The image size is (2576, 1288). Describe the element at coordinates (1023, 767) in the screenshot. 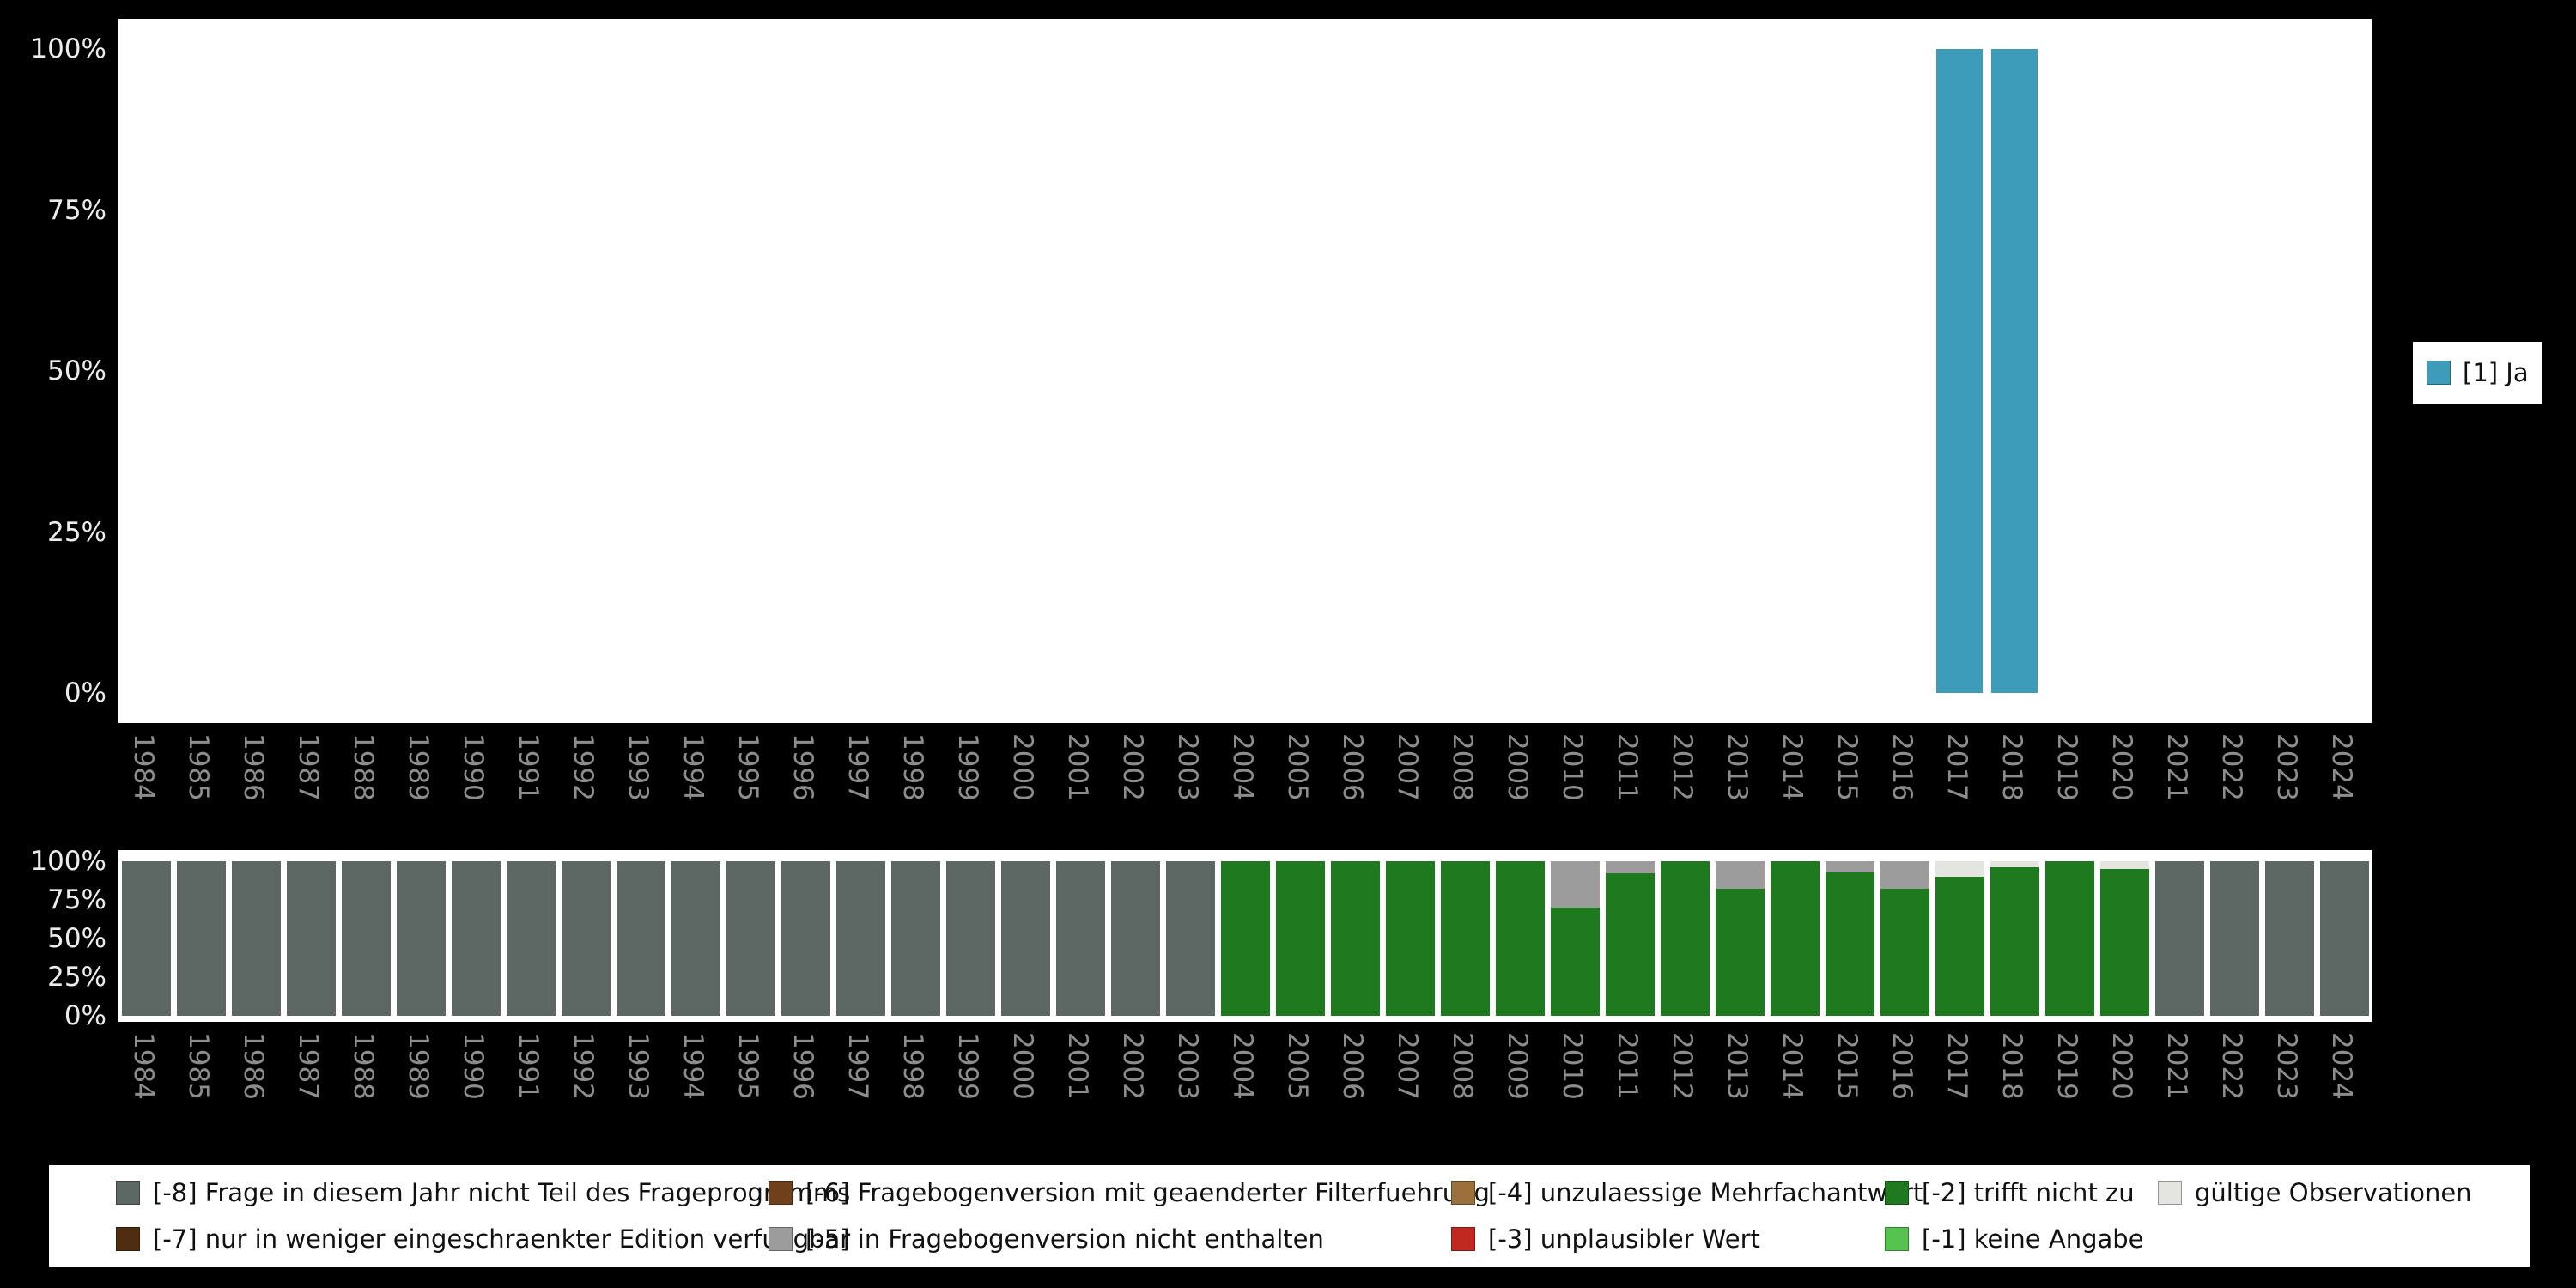

I see `top-x-tick-label: 2000` at that location.